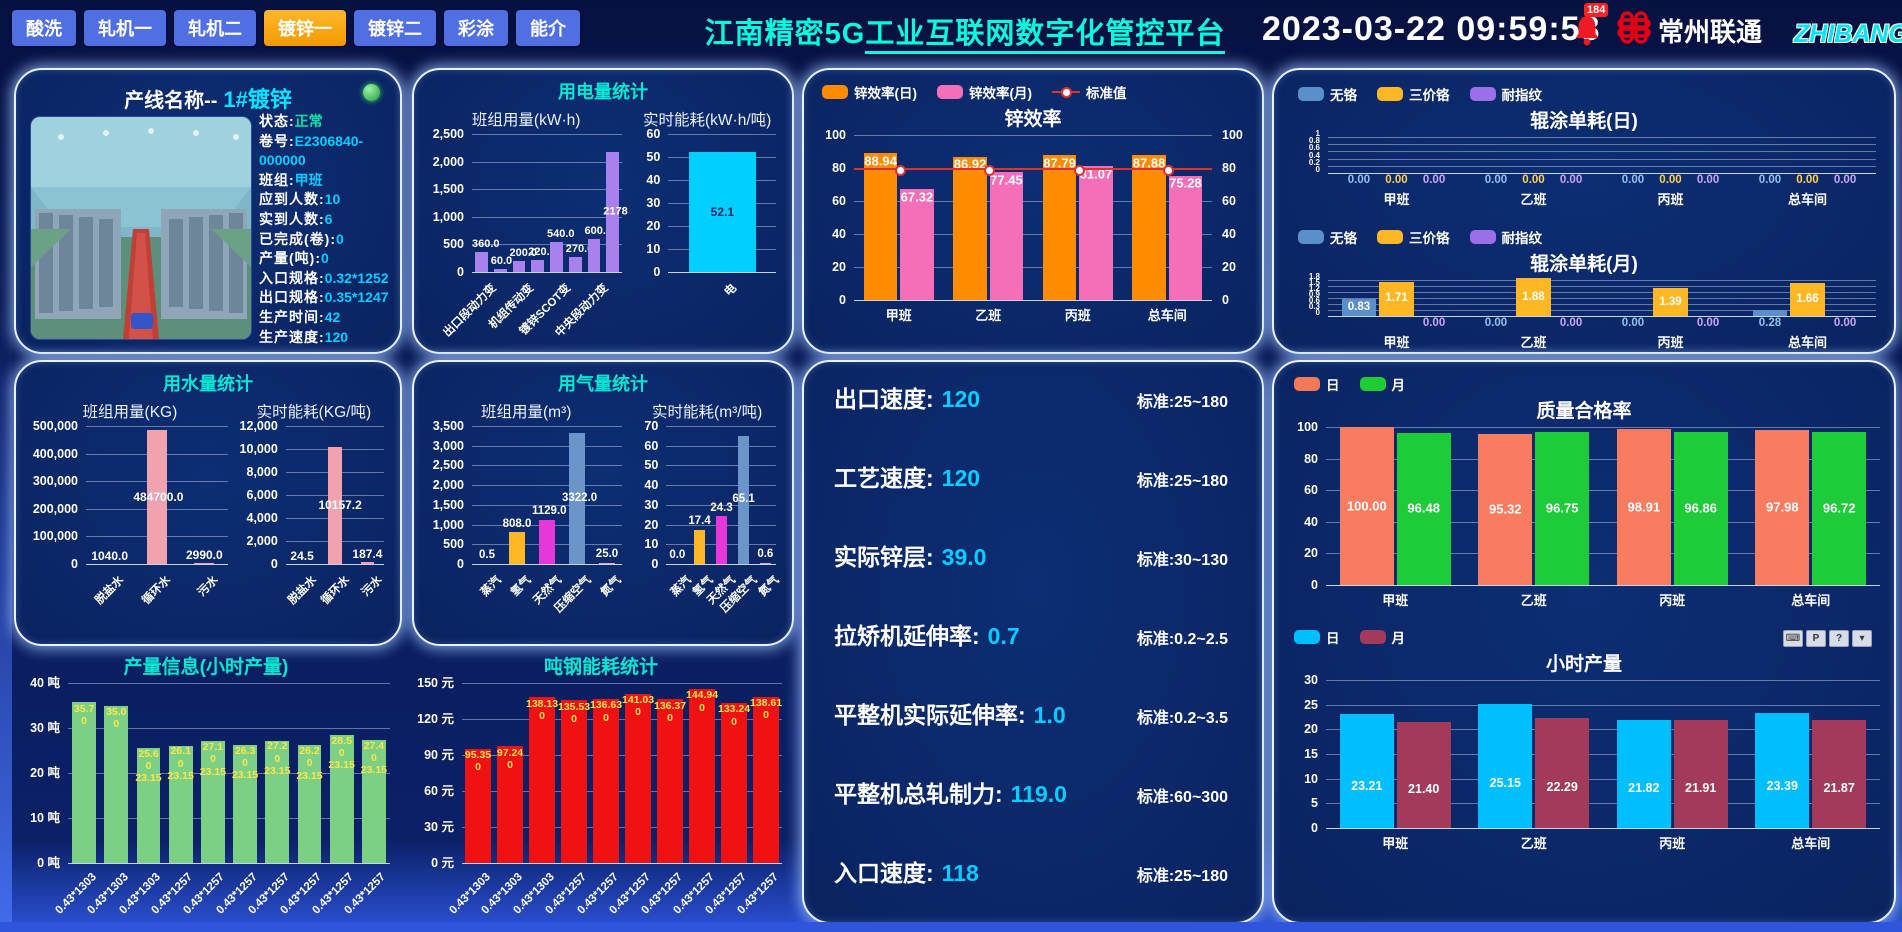 The height and width of the screenshot is (932, 1902). Describe the element at coordinates (1314, 288) in the screenshot. I see `y-axis-tick: 1.2` at that location.